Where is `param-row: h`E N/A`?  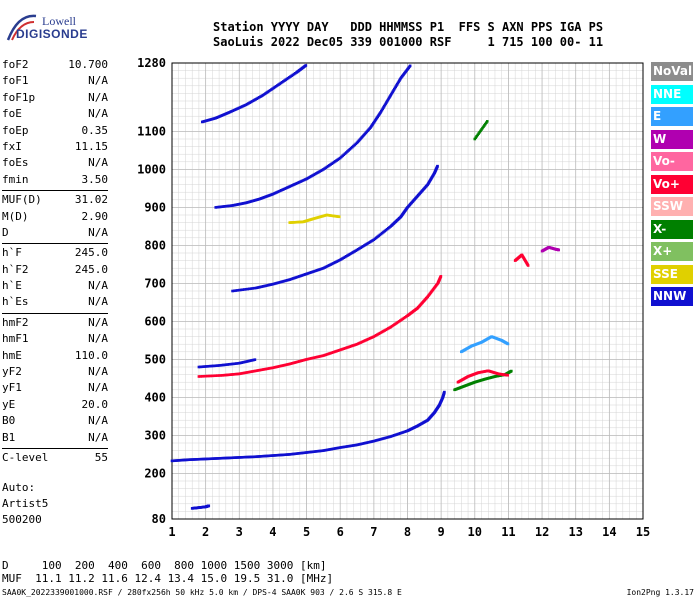
param-row: h`E N/A is located at coordinates (55, 286).